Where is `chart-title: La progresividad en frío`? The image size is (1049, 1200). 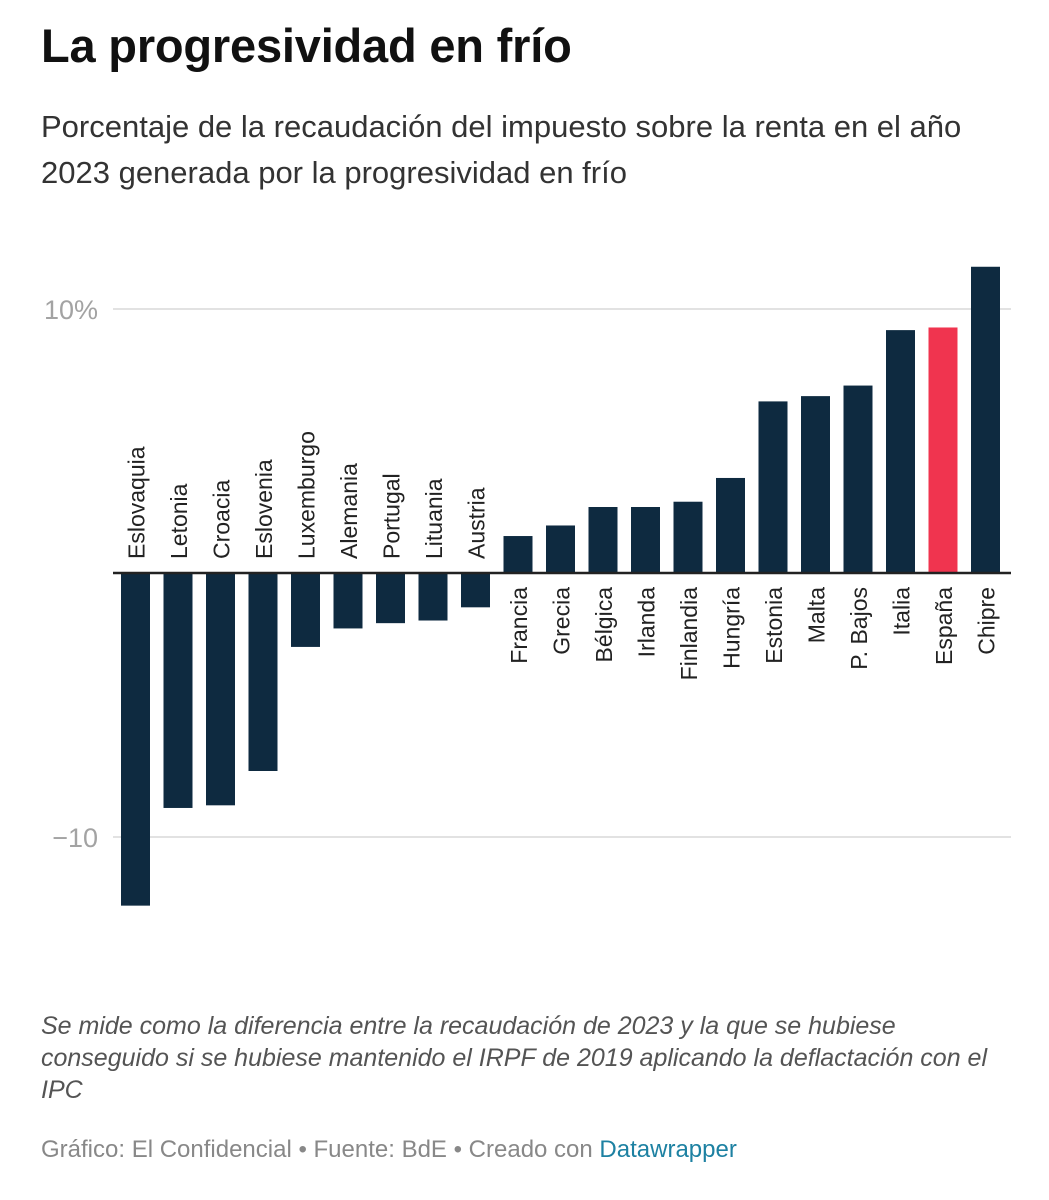 chart-title: La progresividad en frío is located at coordinates (306, 45).